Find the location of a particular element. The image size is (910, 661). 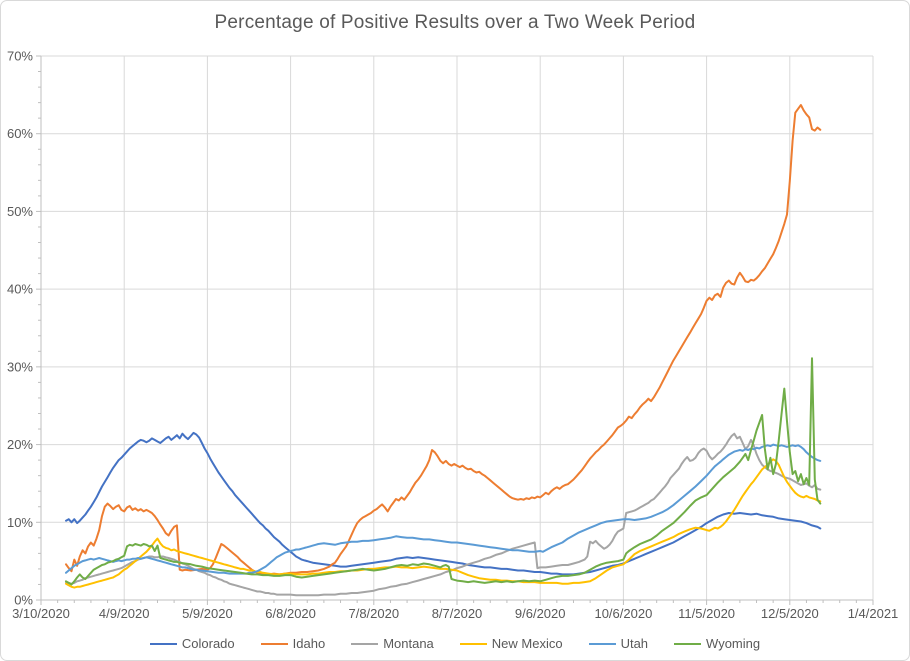

legend-item-colorado: Colorado is located at coordinates (192, 643).